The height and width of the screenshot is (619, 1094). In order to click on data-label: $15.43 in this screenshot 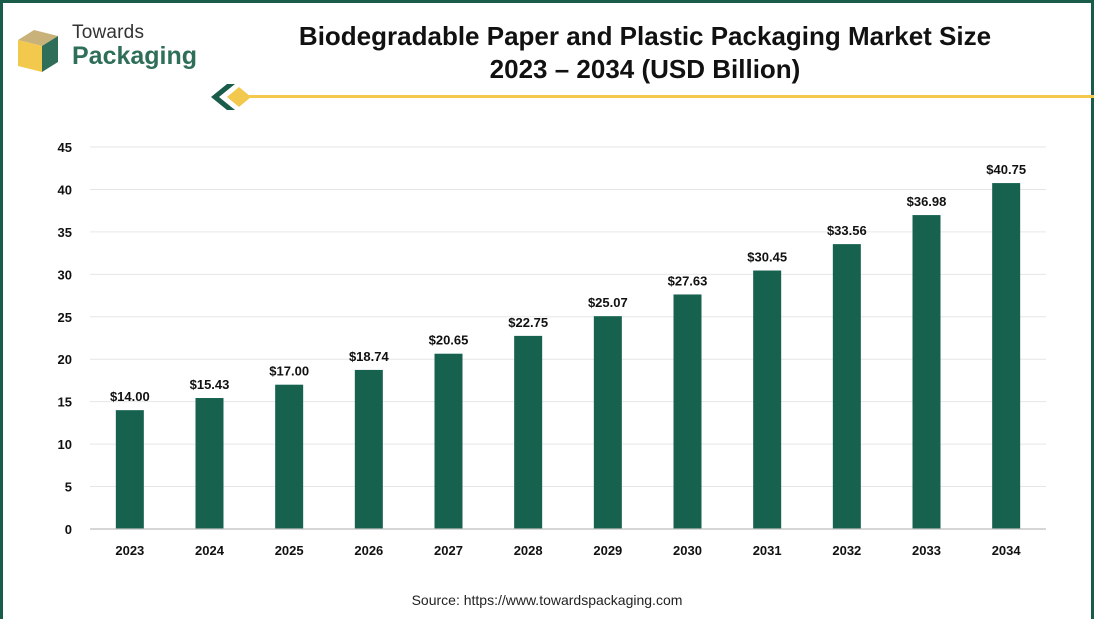, I will do `click(210, 384)`.